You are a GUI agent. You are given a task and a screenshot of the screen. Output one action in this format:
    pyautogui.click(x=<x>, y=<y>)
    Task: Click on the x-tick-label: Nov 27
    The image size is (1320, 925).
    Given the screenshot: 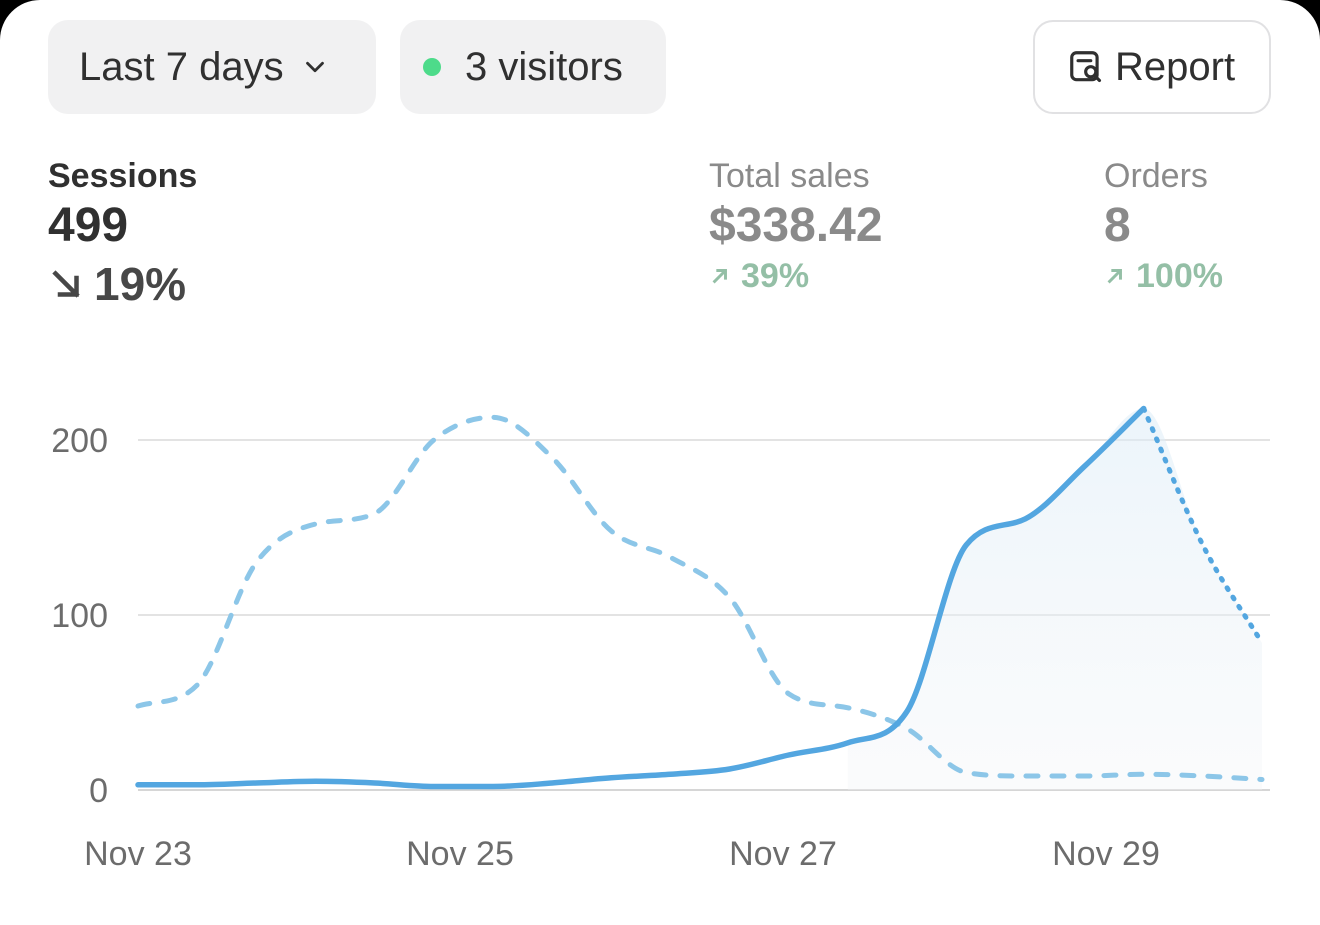 What is the action you would take?
    pyautogui.click(x=783, y=854)
    